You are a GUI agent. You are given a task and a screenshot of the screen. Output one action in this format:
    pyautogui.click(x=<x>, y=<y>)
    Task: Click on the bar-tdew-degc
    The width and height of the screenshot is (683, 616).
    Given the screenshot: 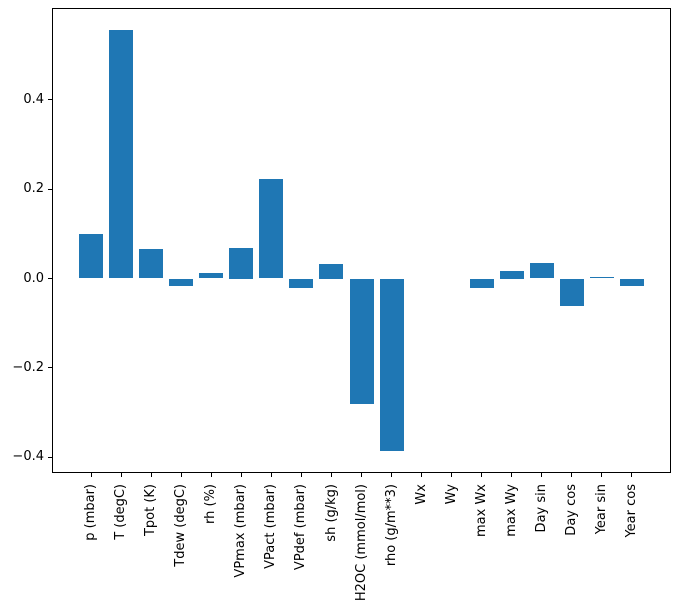 What is the action you would take?
    pyautogui.click(x=181, y=282)
    